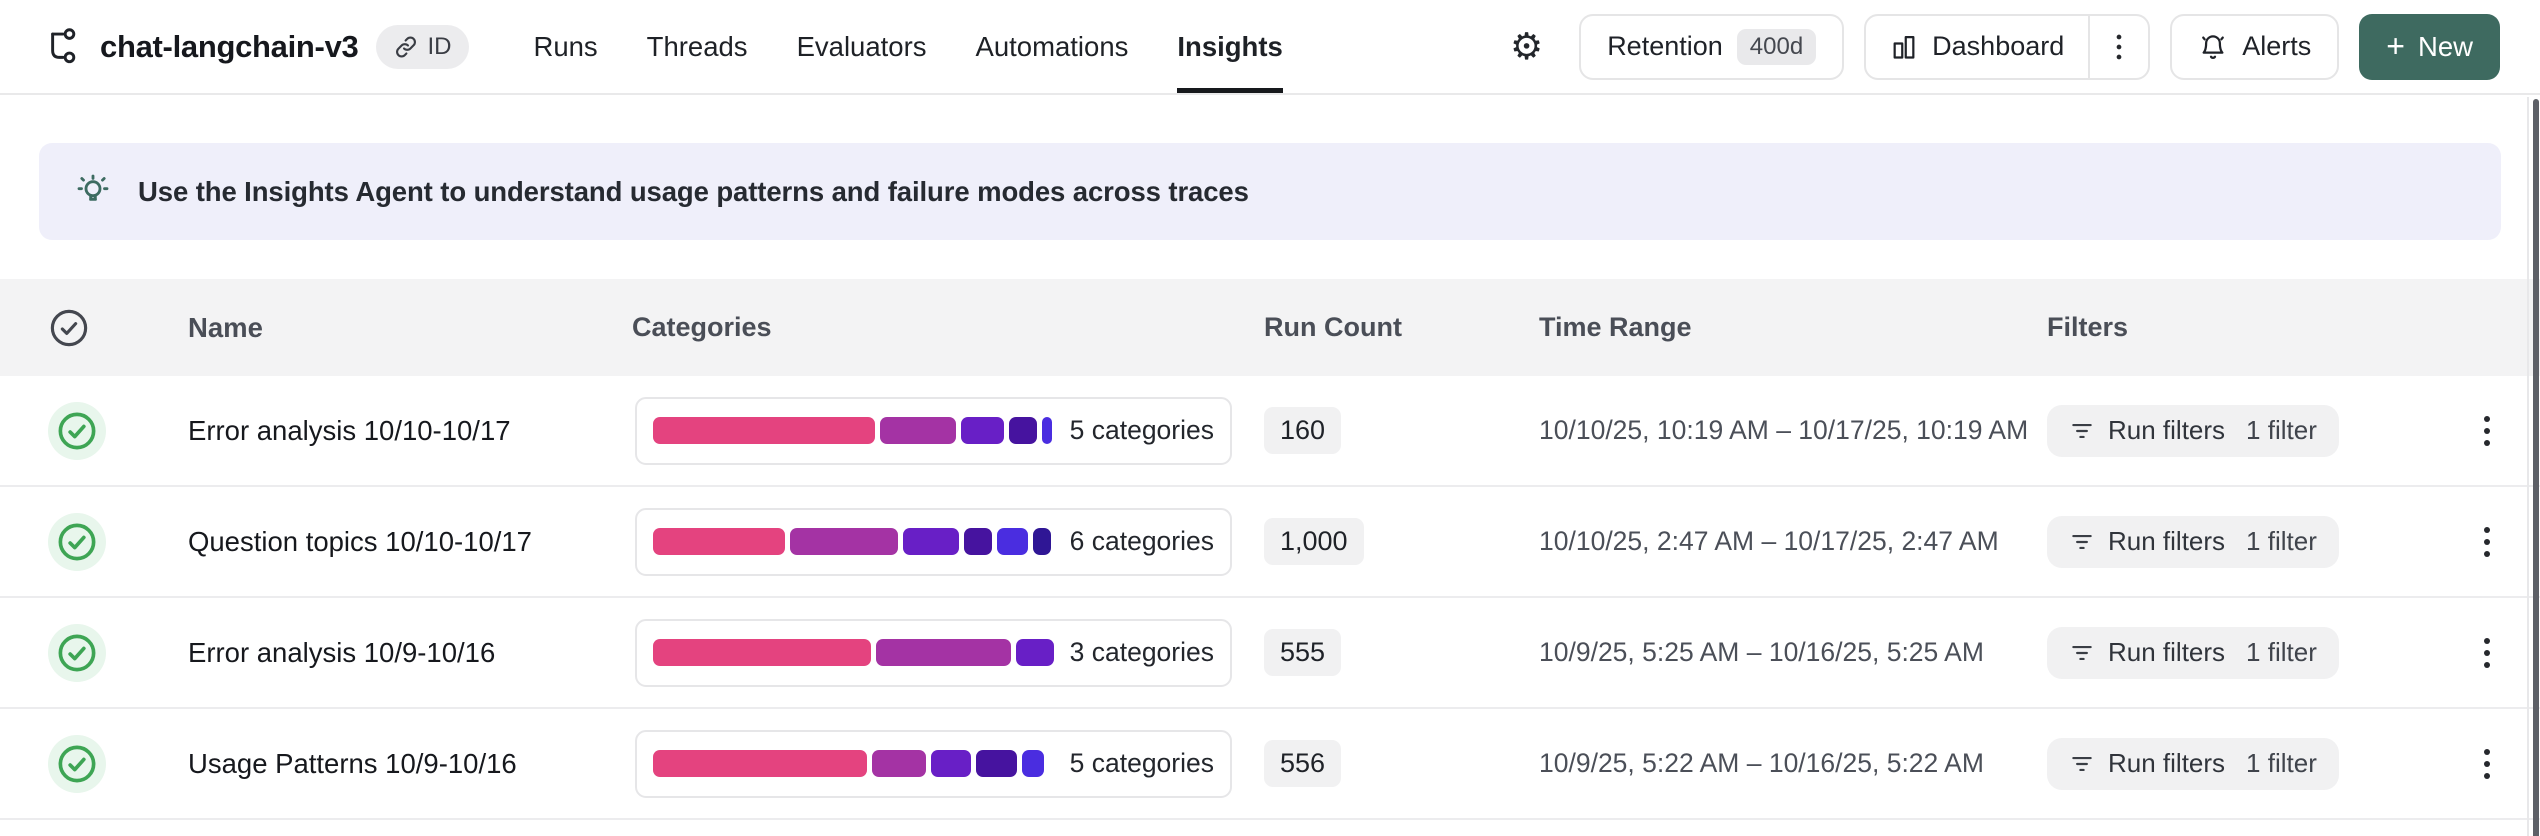 Image resolution: width=2540 pixels, height=836 pixels. I want to click on button-divider, so click(2089, 46).